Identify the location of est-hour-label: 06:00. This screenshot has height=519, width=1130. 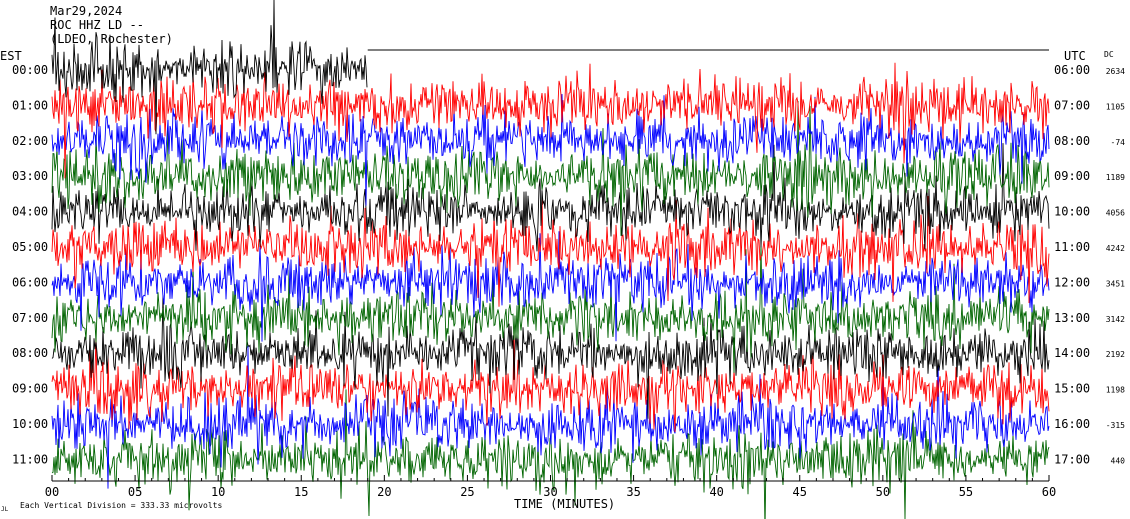
(30, 282).